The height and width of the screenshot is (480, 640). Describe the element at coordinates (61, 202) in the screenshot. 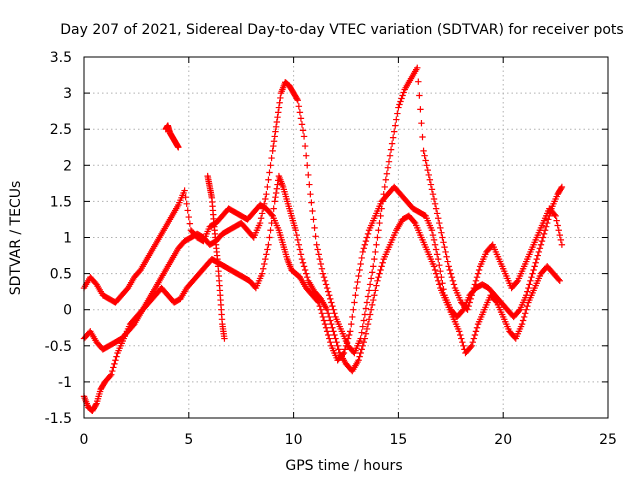

I see `y-tick-label: 1.5` at that location.